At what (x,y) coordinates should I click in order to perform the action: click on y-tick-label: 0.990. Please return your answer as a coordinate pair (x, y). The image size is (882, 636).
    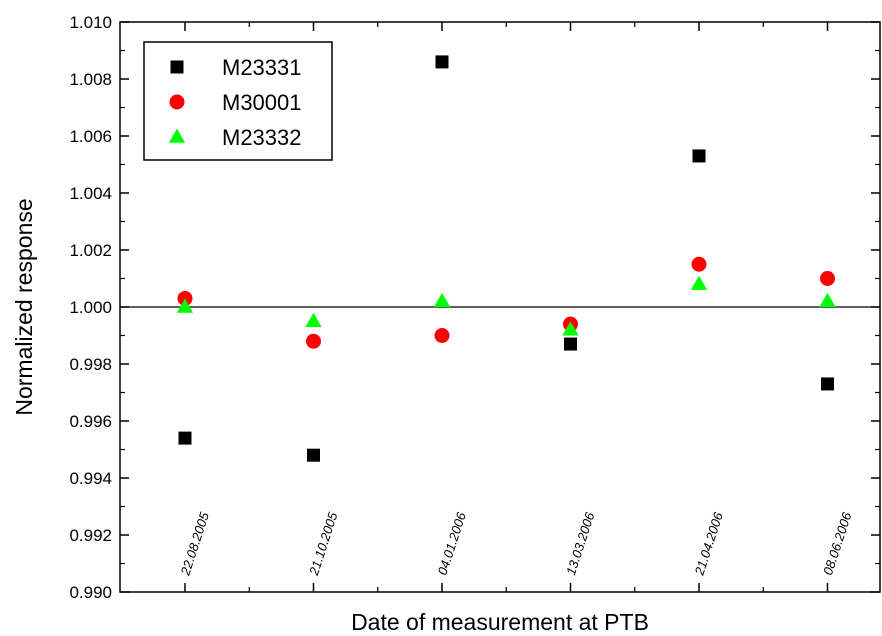
    Looking at the image, I should click on (90, 592).